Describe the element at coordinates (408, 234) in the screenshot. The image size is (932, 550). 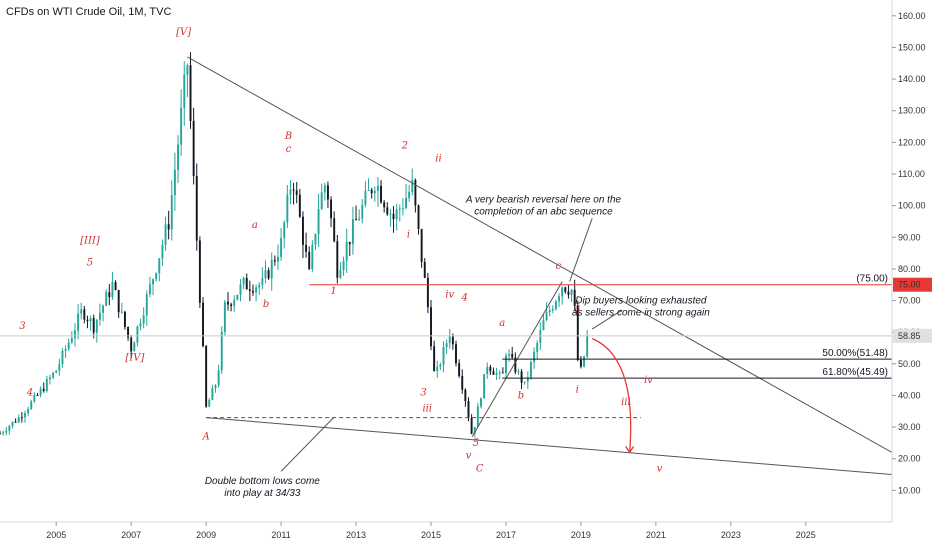
I see `wave-label: i` at that location.